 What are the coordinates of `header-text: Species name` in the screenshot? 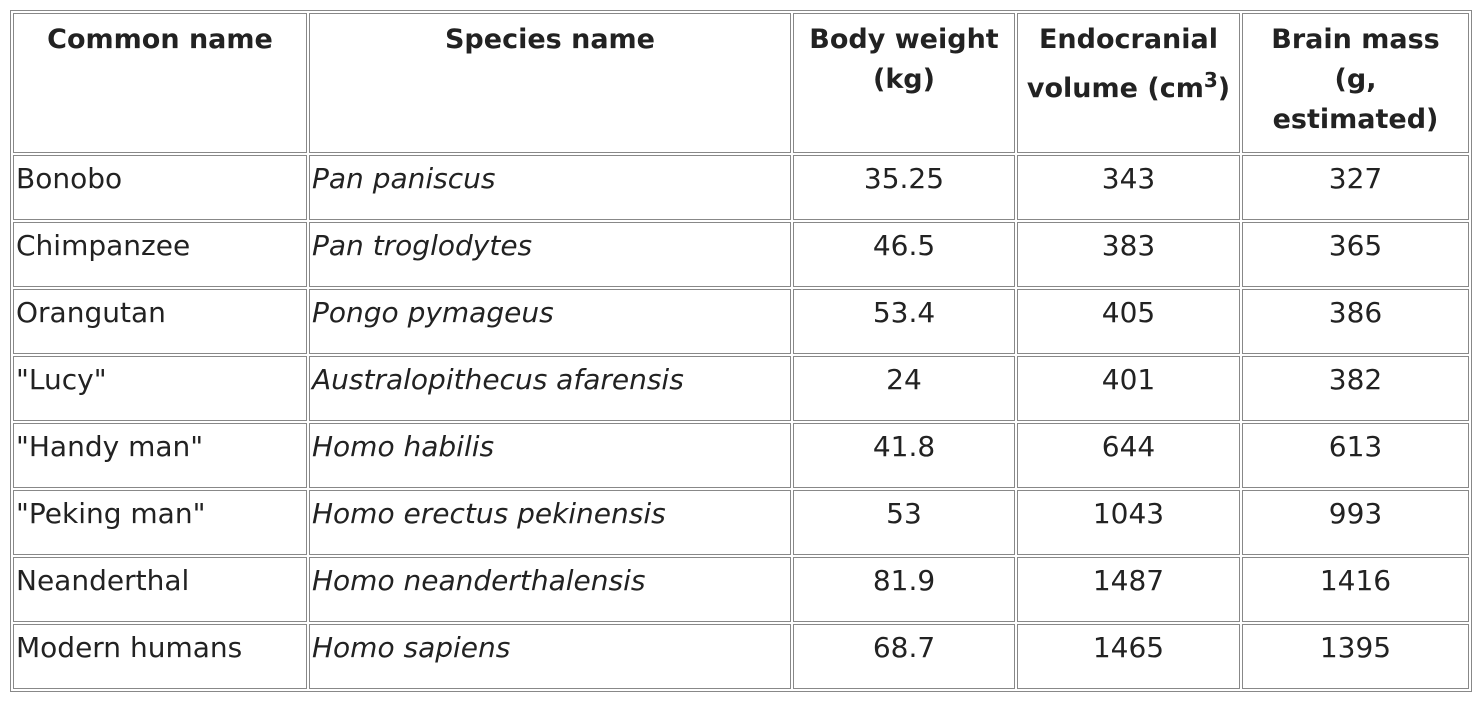 It's located at (549, 39).